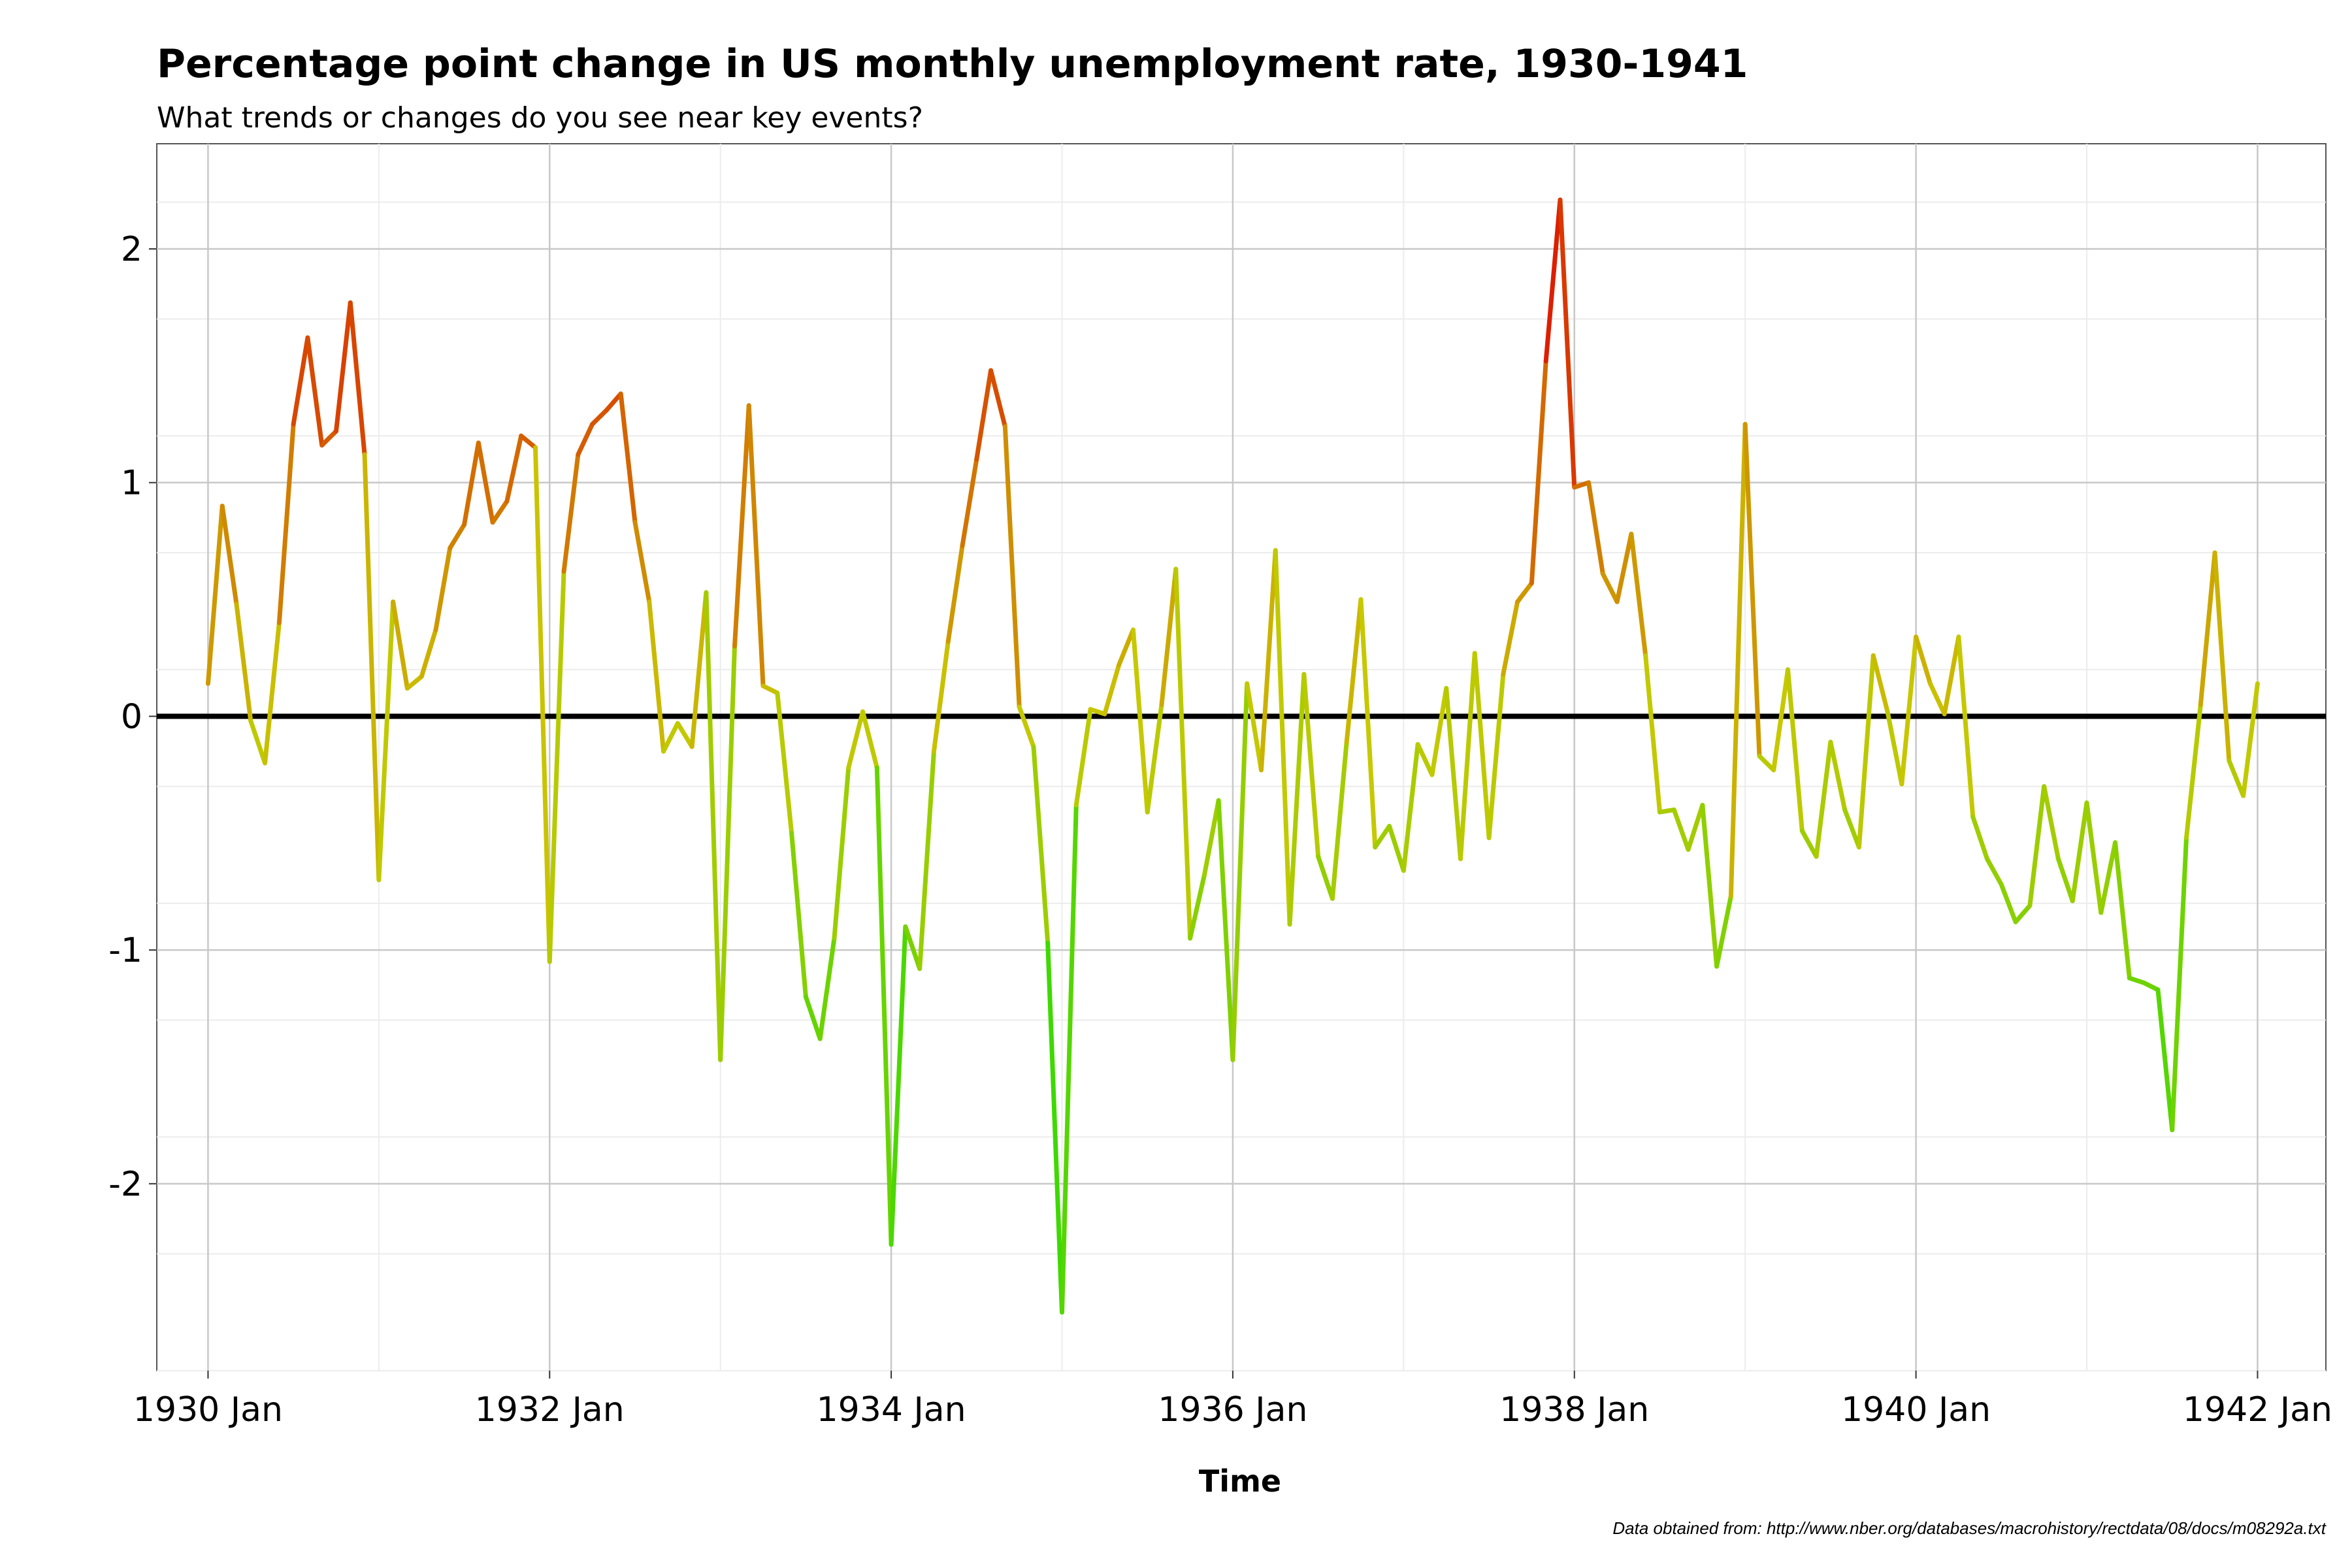  What do you see at coordinates (1574, 1409) in the screenshot?
I see `x-tick-label: 1938 Jan` at bounding box center [1574, 1409].